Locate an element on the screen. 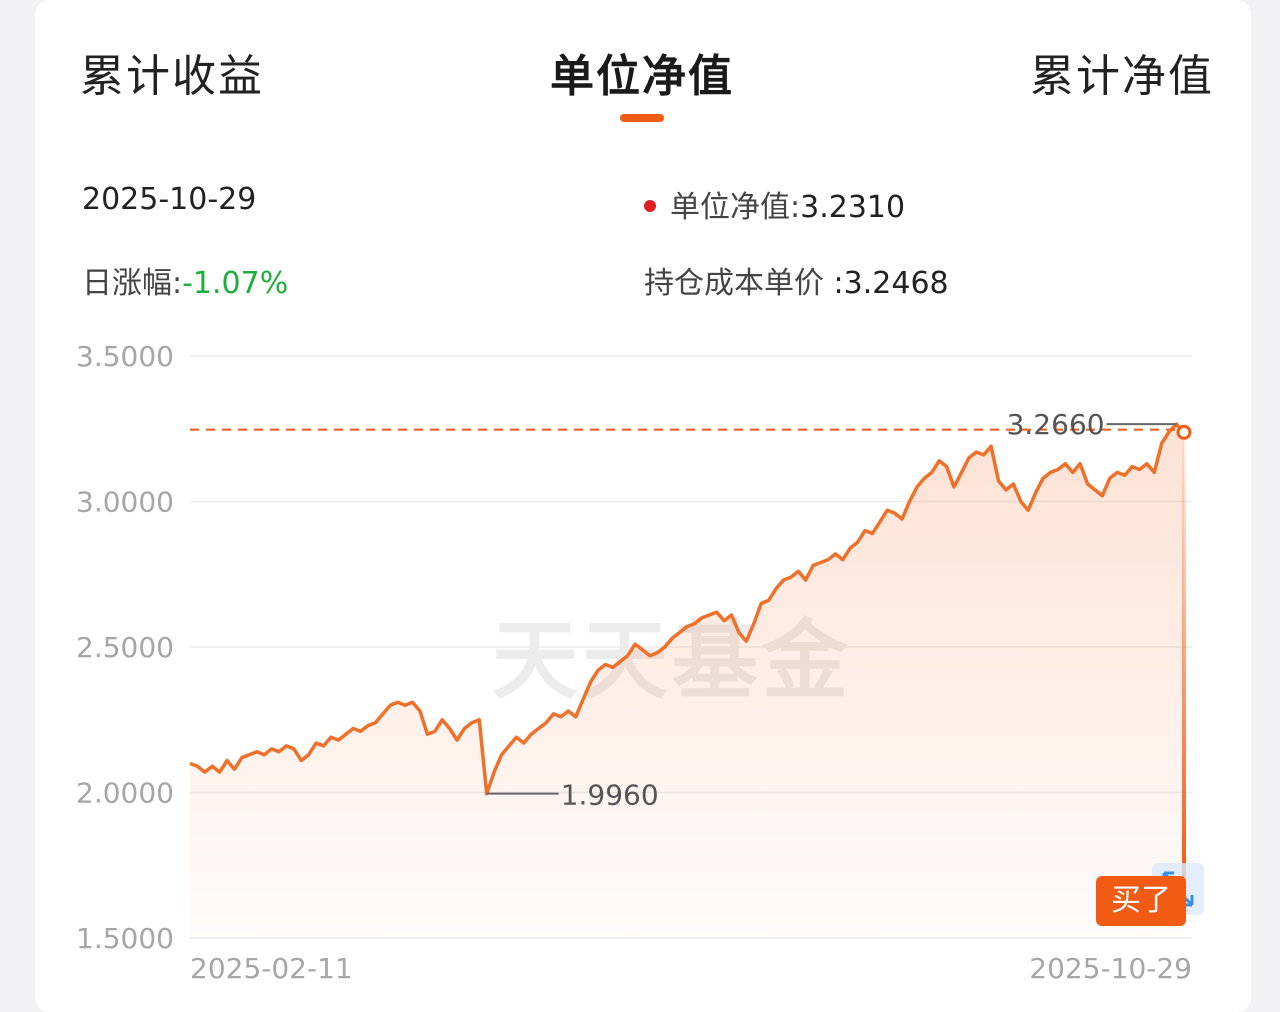 Image resolution: width=1280 pixels, height=1012 pixels. x-tick-label-end: 2025-10-29 is located at coordinates (1110, 968).